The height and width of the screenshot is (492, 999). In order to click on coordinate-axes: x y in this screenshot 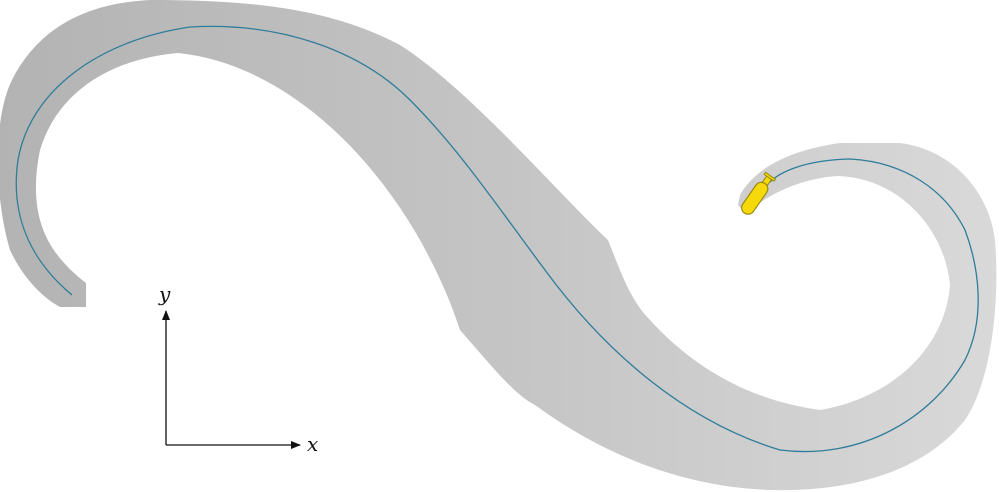, I will do `click(238, 369)`.